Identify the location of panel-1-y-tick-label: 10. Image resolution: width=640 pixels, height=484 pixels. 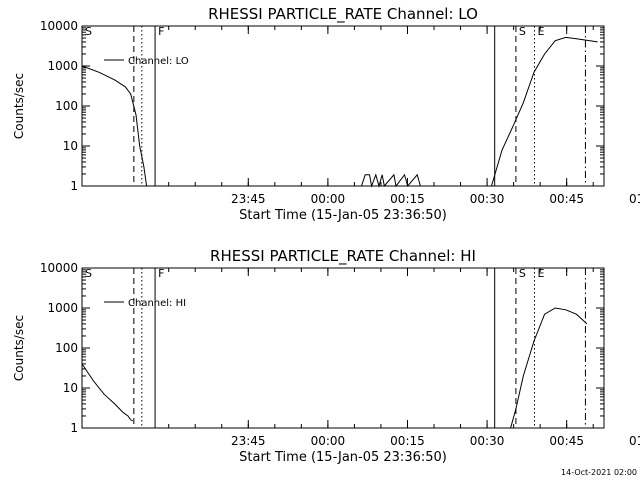
(70, 146).